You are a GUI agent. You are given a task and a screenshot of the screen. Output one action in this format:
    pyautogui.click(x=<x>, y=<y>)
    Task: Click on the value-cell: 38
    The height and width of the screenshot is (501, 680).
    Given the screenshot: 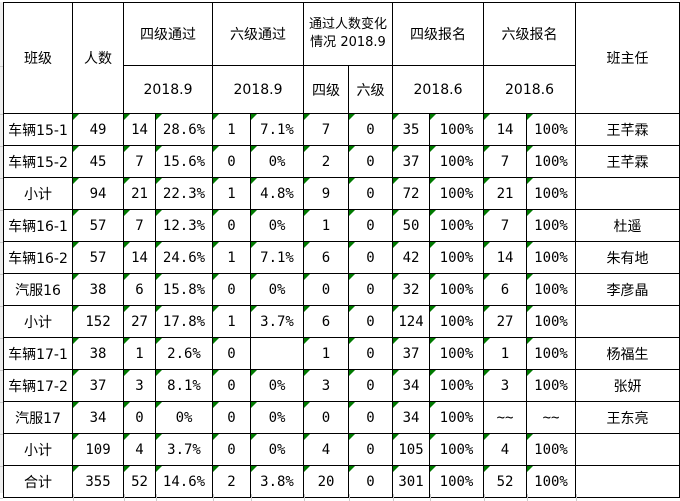 What is the action you would take?
    pyautogui.click(x=98, y=289)
    